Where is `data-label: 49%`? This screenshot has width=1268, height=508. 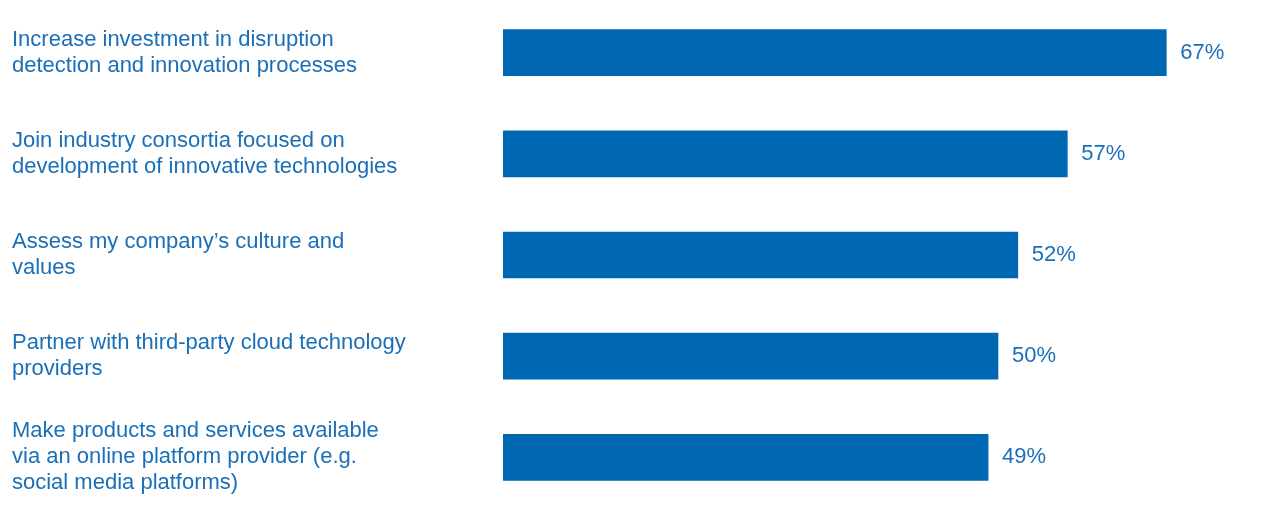
data-label: 49% is located at coordinates (1024, 456).